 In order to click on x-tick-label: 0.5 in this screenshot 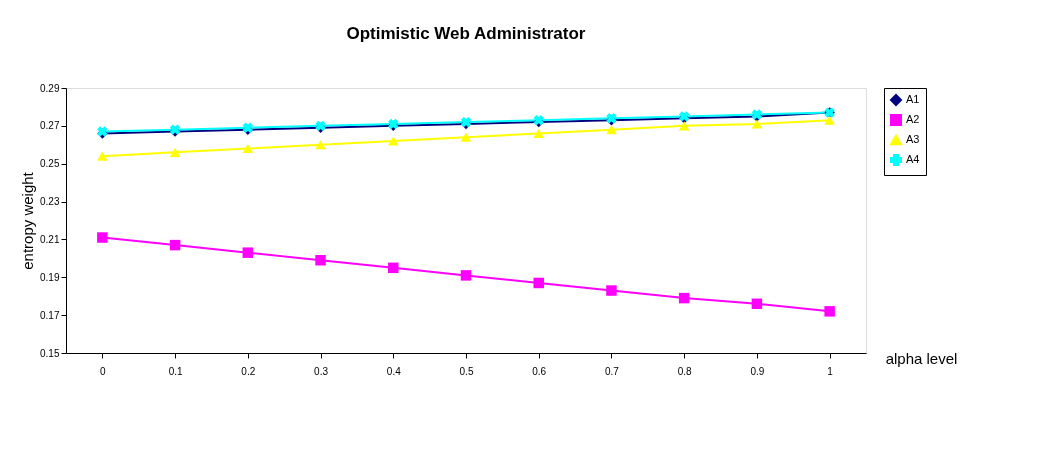, I will do `click(466, 371)`.